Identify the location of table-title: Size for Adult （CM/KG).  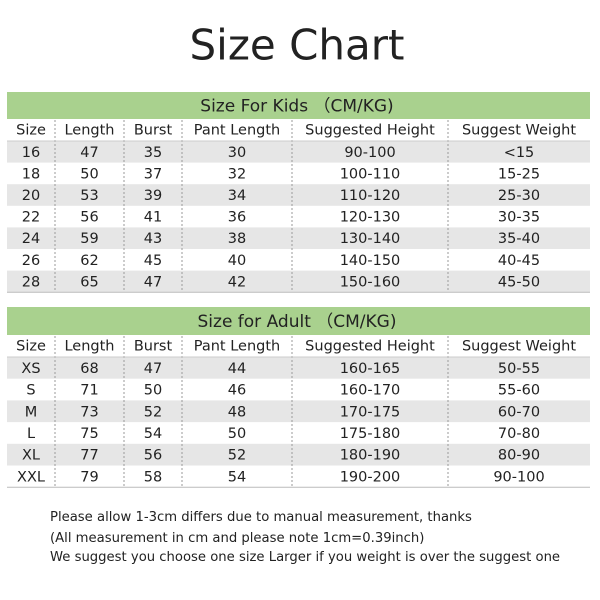
(297, 322).